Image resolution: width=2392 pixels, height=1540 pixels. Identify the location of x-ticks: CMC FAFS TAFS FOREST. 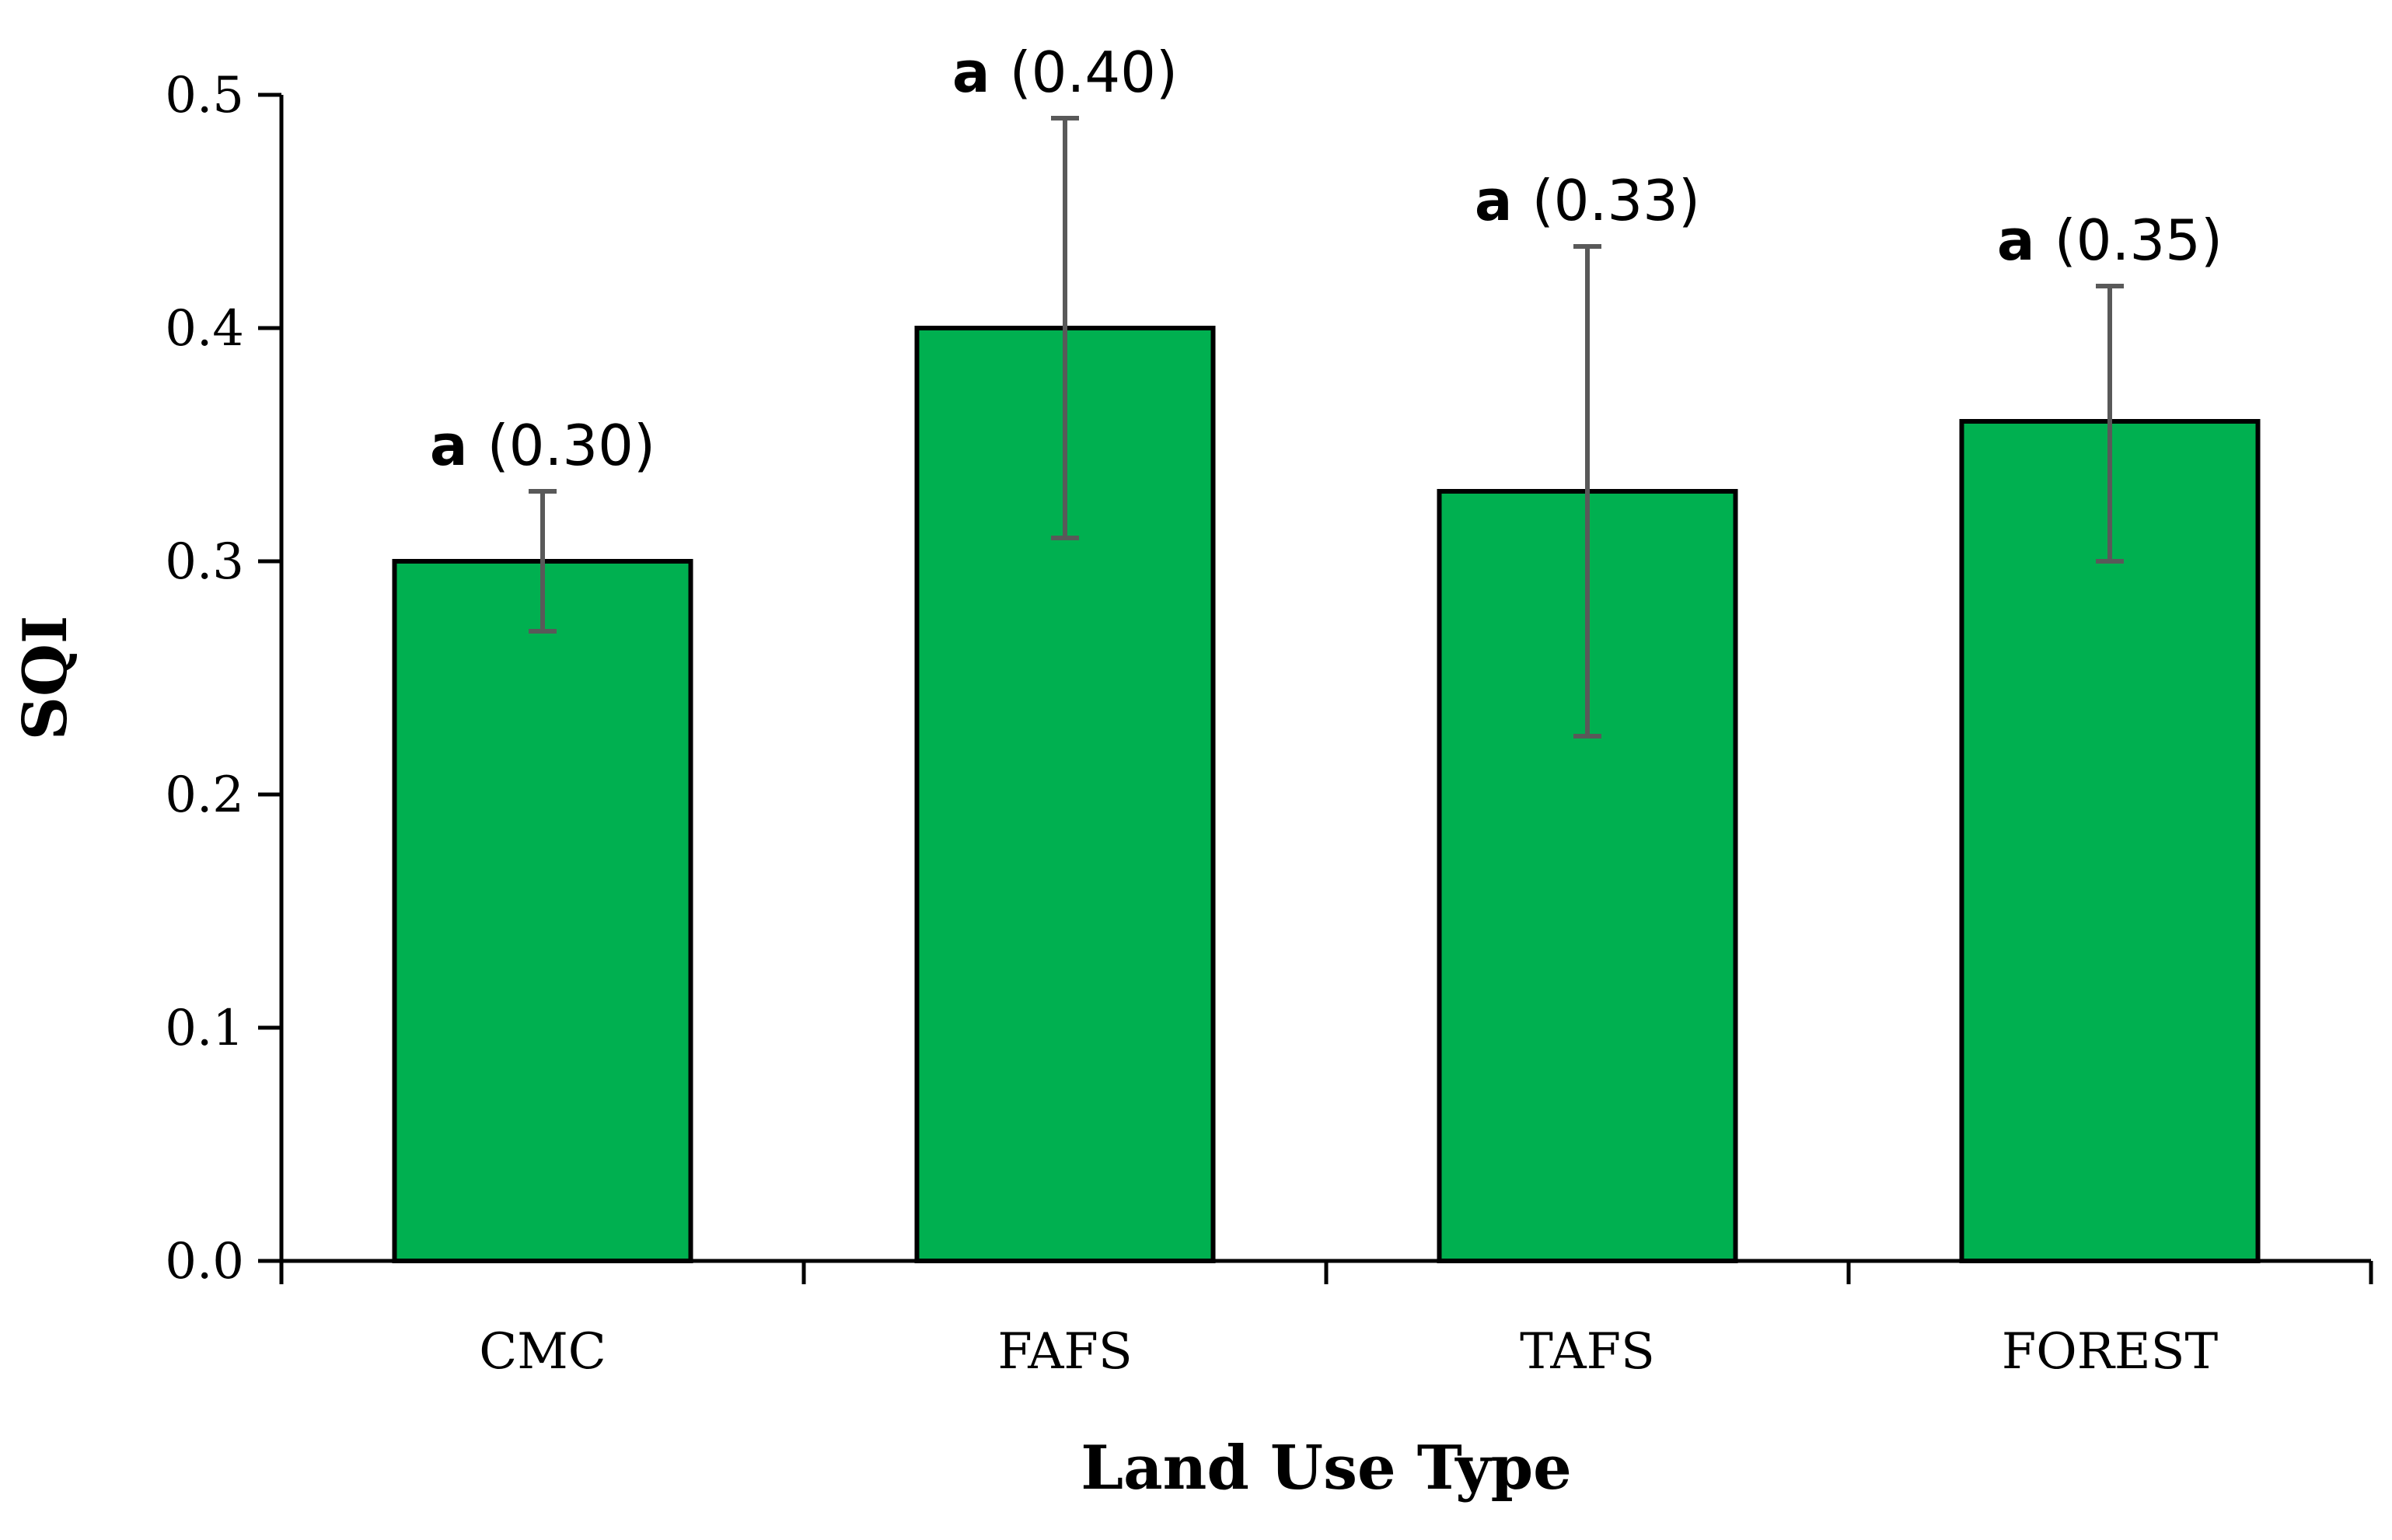
(1326, 1321).